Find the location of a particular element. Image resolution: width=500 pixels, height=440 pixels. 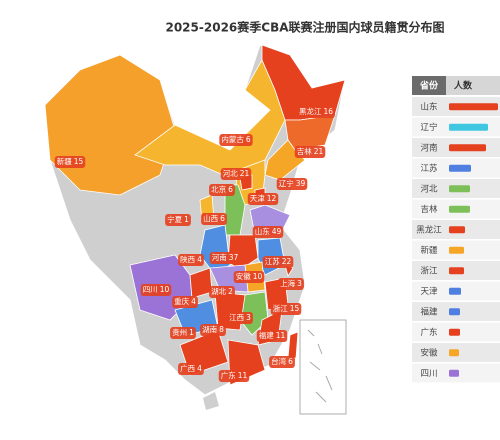

province-name: 上海 is located at coordinates (287, 283).